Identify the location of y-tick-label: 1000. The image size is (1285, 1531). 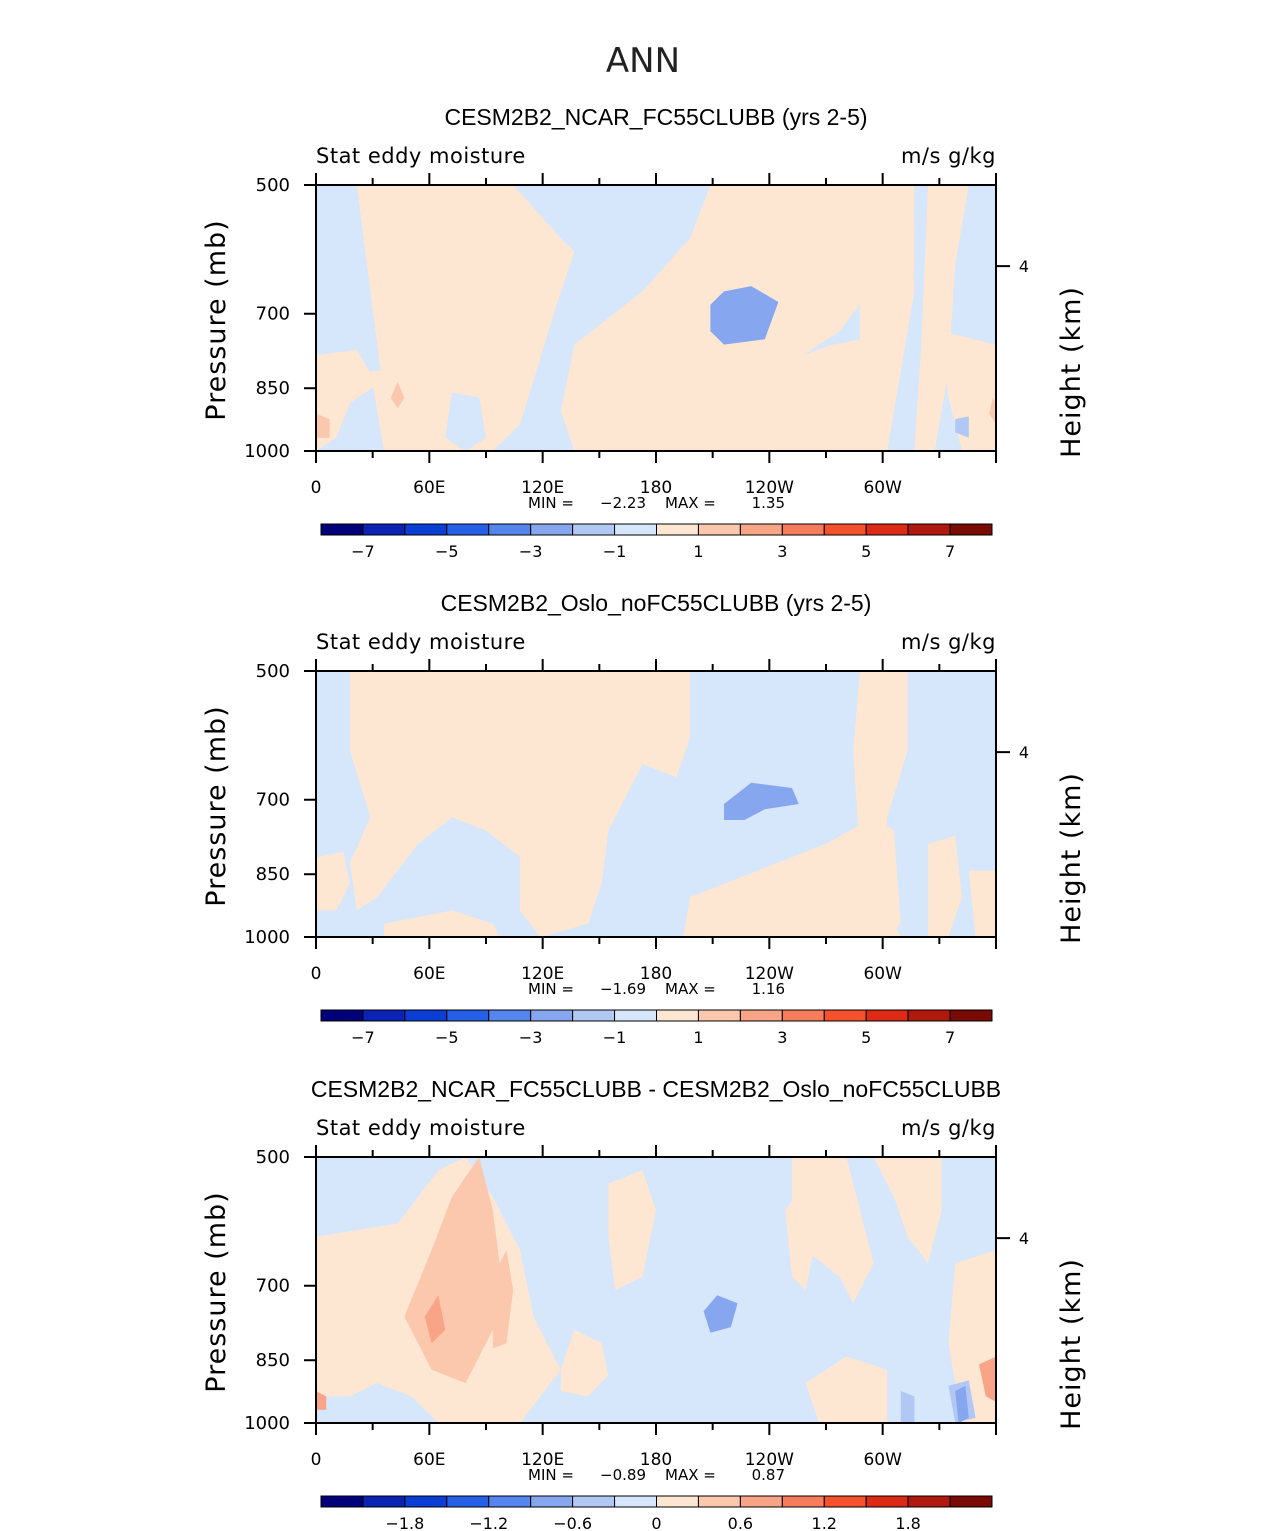
(267, 451).